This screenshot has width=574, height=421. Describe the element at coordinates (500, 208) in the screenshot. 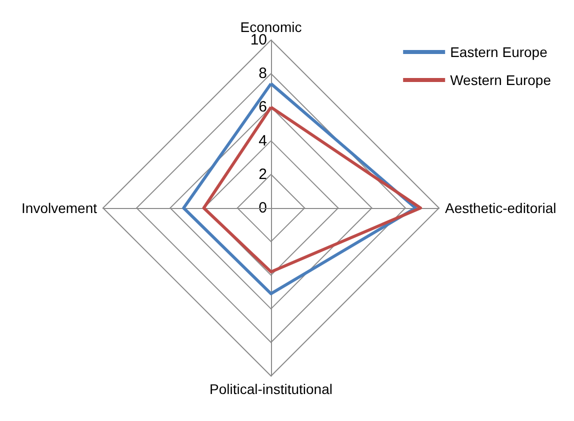

I see `spoke-label: Aesthetic-editorial` at that location.